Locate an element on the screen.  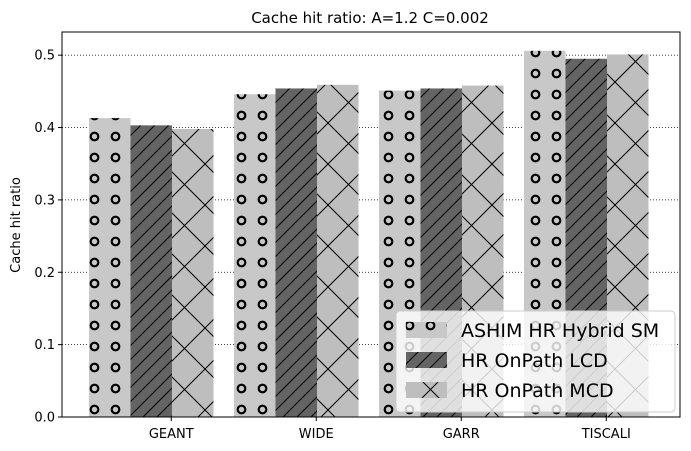
y-axis-label: Cache hit ratio is located at coordinates (16, 225).